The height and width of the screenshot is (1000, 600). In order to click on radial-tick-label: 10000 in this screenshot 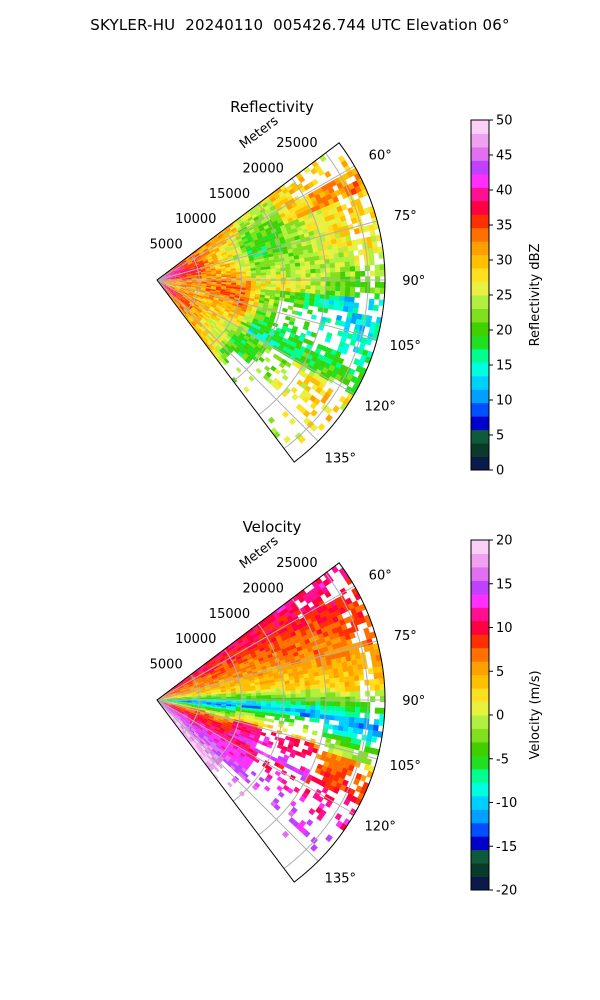, I will do `click(195, 219)`.